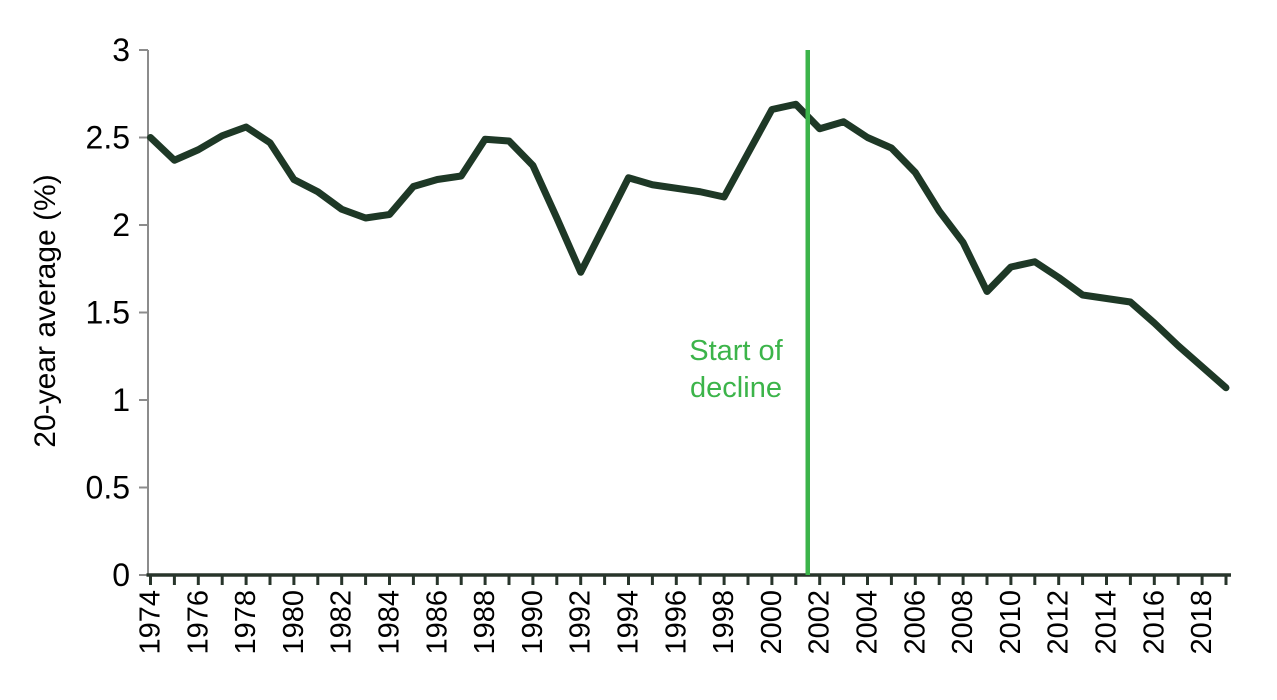  What do you see at coordinates (108, 313) in the screenshot?
I see `y-tick-label: 1.5` at bounding box center [108, 313].